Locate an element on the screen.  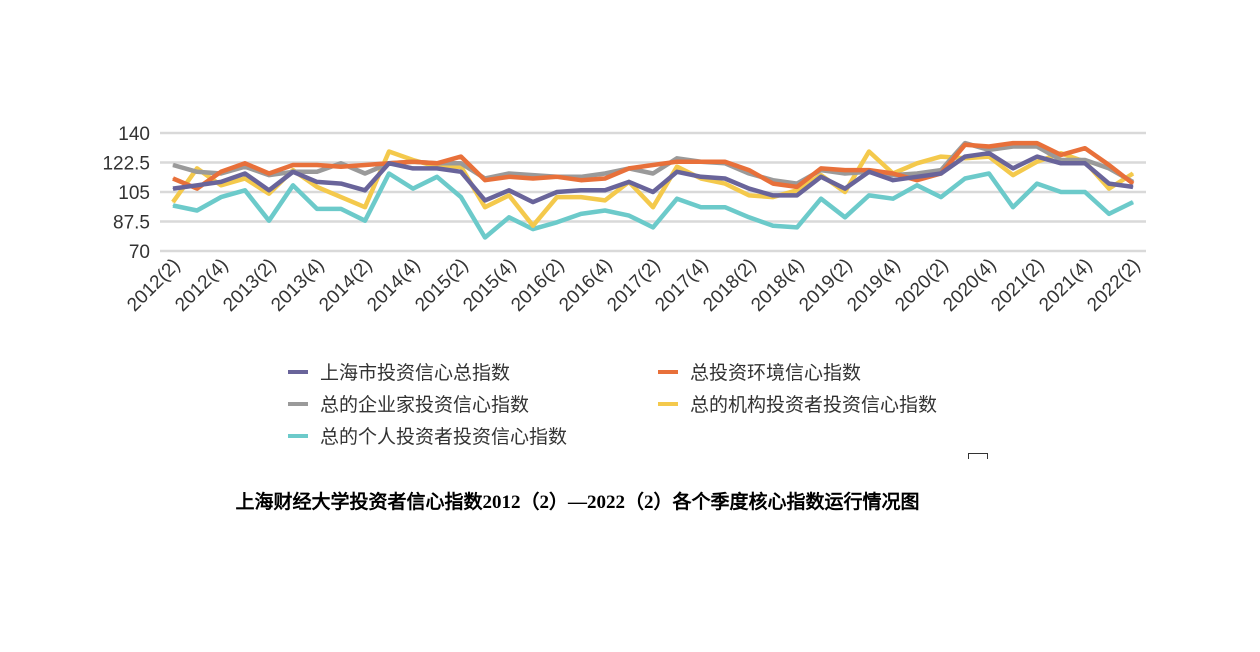
legend-label: 总的机构投资者投资信心指数 is located at coordinates (814, 405).